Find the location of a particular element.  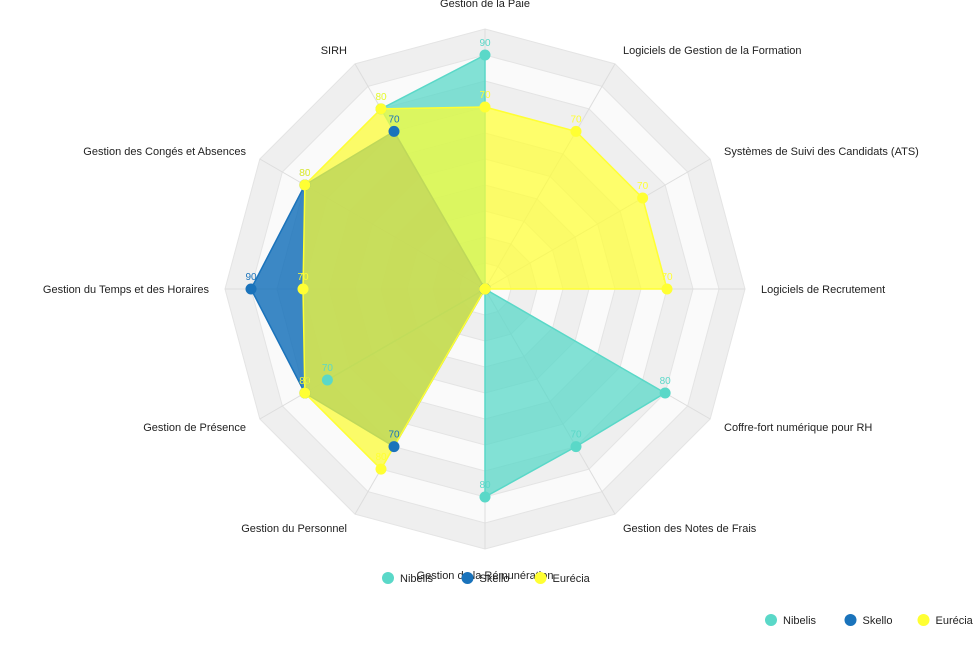

axis-label: Gestion du Temps et des Horaires is located at coordinates (126, 290).